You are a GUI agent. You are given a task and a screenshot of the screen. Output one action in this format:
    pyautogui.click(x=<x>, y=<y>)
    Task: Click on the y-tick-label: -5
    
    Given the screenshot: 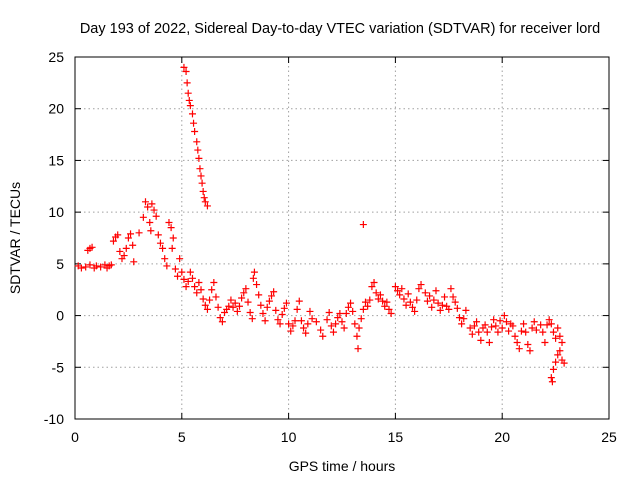 What is the action you would take?
    pyautogui.click(x=58, y=367)
    